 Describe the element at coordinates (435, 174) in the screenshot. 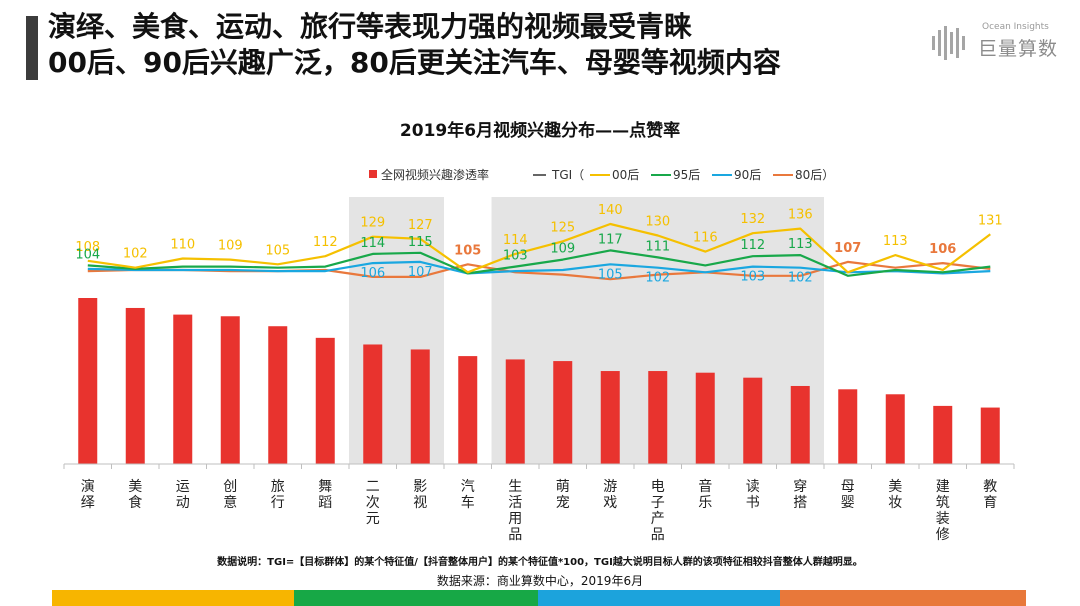

I see `legend-bar-label: 全网视频兴趣渗透率` at that location.